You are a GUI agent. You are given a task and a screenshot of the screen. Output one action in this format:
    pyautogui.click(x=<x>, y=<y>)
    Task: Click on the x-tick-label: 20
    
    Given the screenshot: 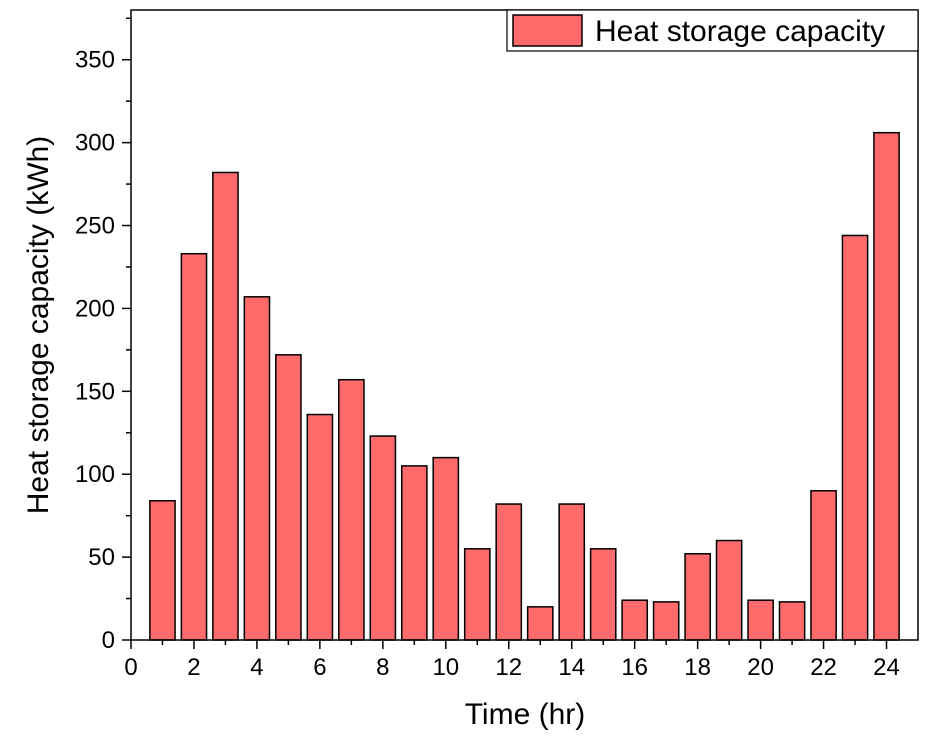 What is the action you would take?
    pyautogui.click(x=760, y=667)
    